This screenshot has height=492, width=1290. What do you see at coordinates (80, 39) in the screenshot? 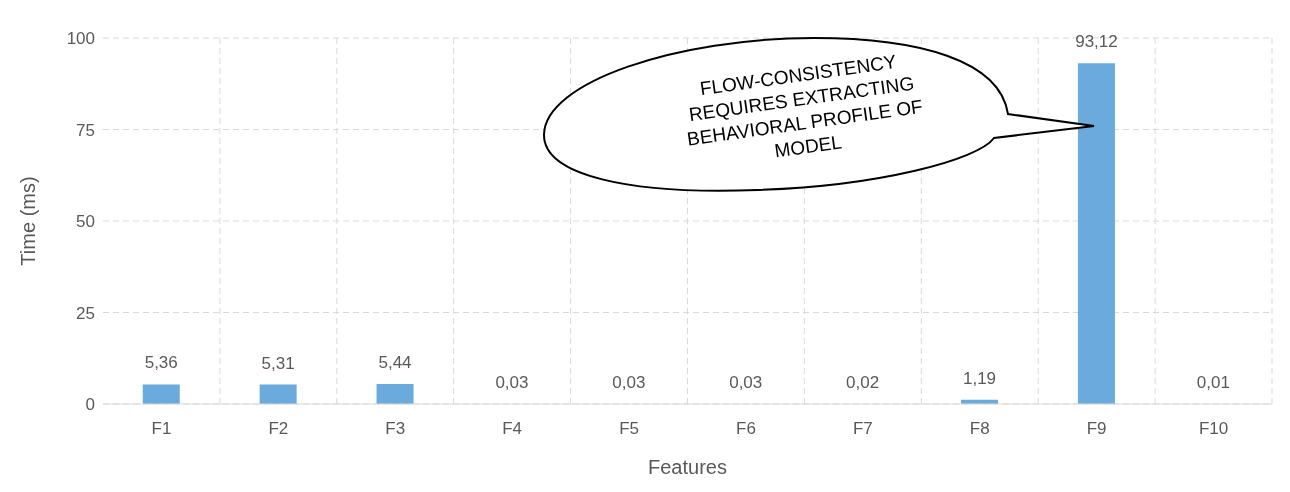
I see `y-tick-label: 100` at bounding box center [80, 39].